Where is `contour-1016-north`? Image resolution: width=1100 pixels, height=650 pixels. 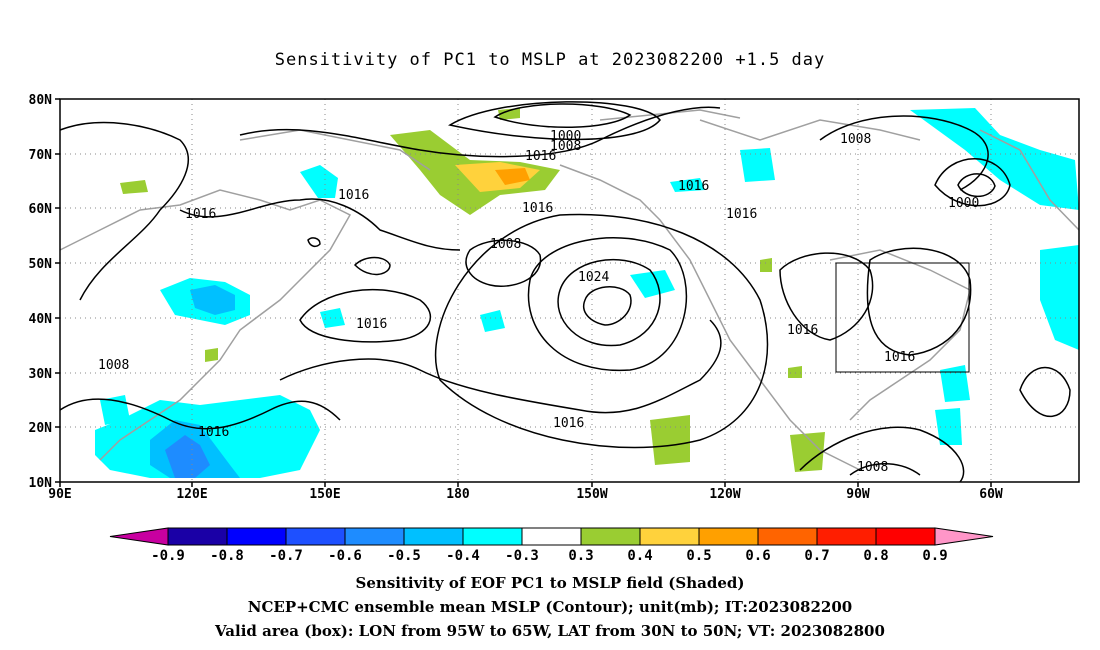 contour-1016-north is located at coordinates (480, 132).